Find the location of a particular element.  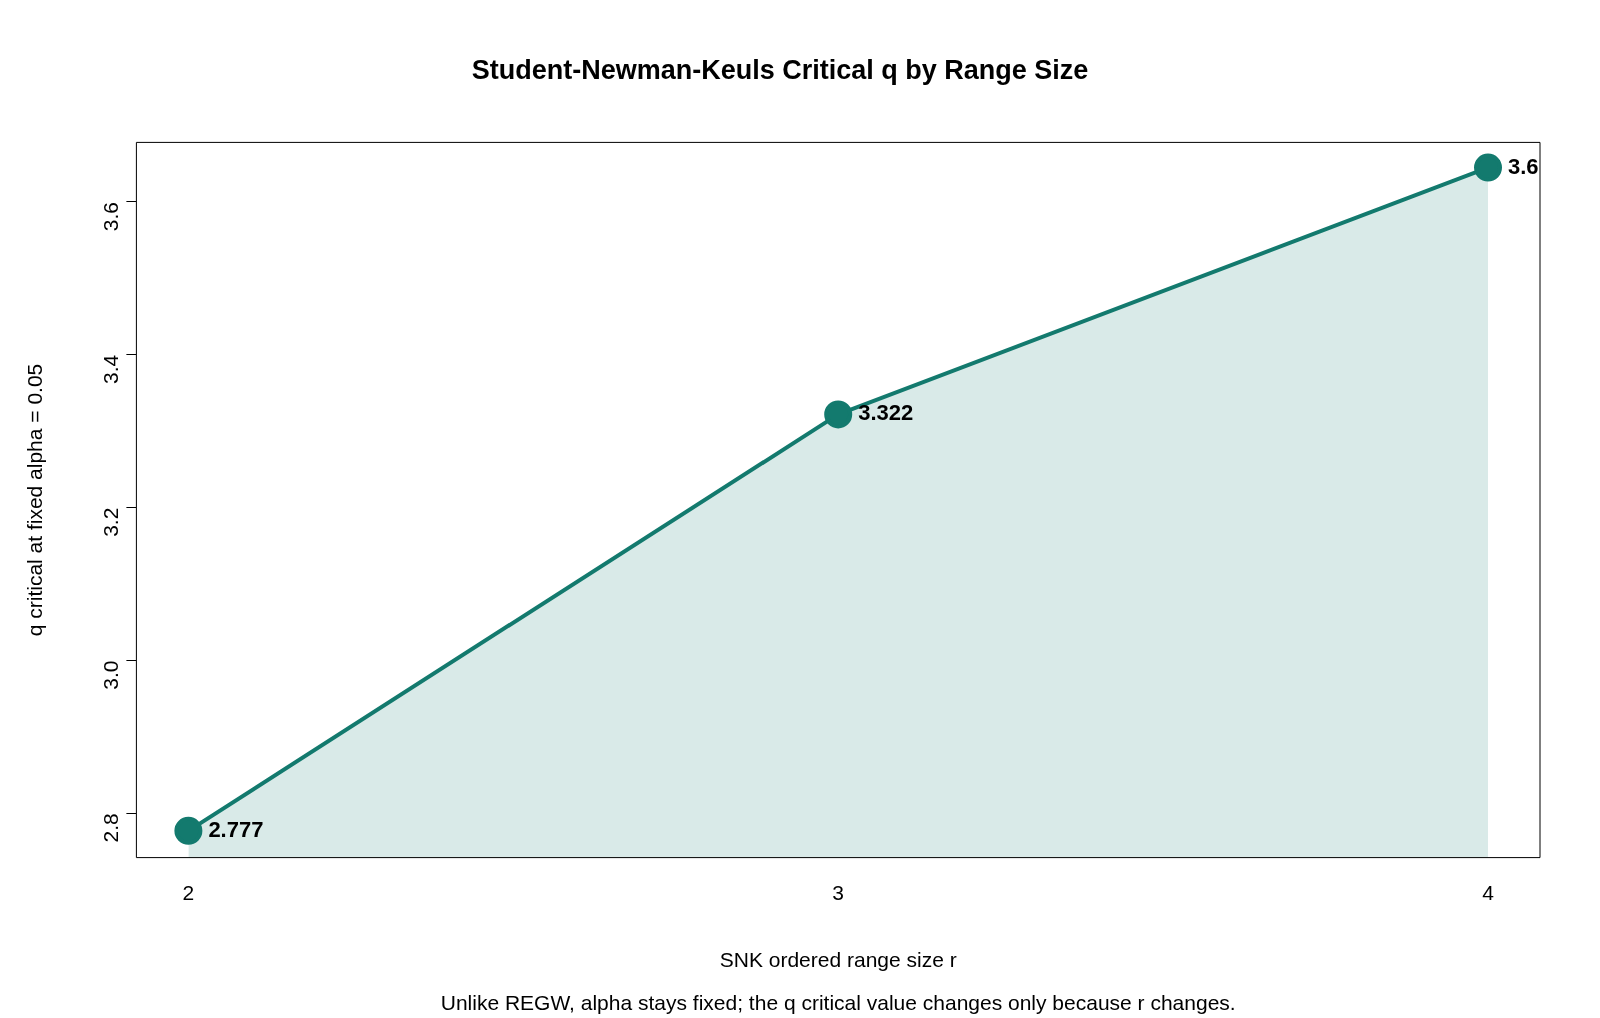

chart-title: Student-Newman-Keuls Critical q by Range Size is located at coordinates (780, 69).